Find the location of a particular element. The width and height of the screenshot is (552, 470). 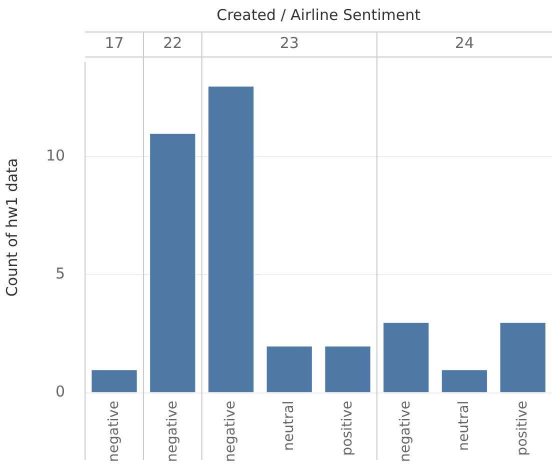

y-tick-label: 10 is located at coordinates (56, 155).